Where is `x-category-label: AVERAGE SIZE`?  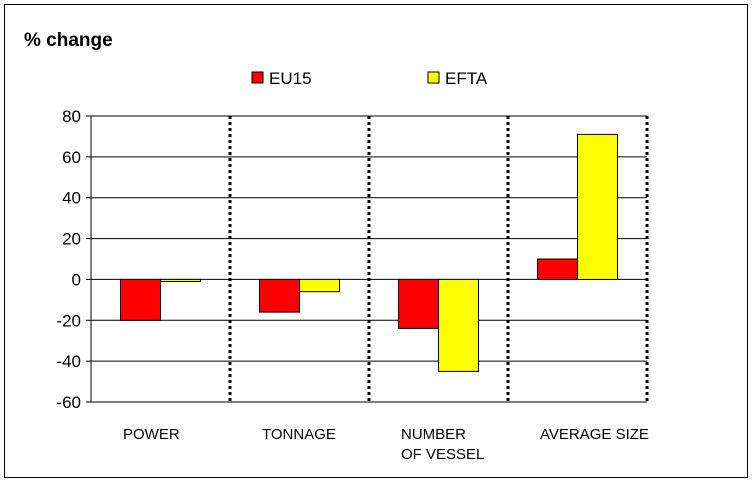
x-category-label: AVERAGE SIZE is located at coordinates (594, 434).